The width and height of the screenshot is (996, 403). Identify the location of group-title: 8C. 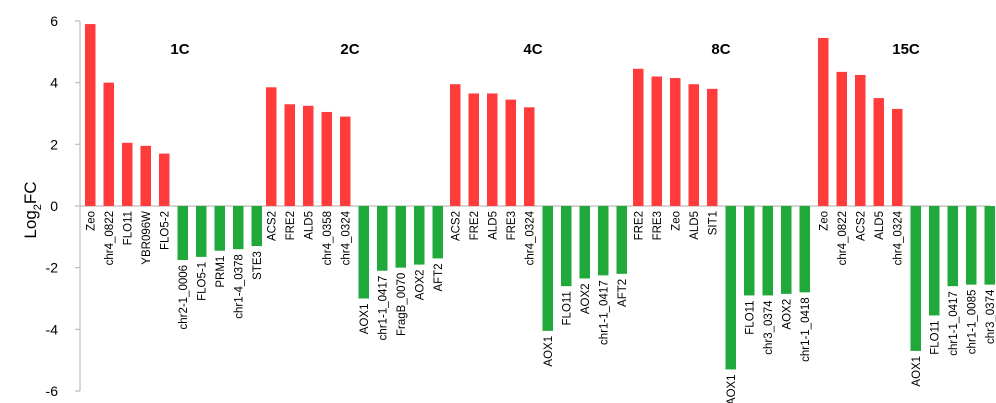
(720, 49).